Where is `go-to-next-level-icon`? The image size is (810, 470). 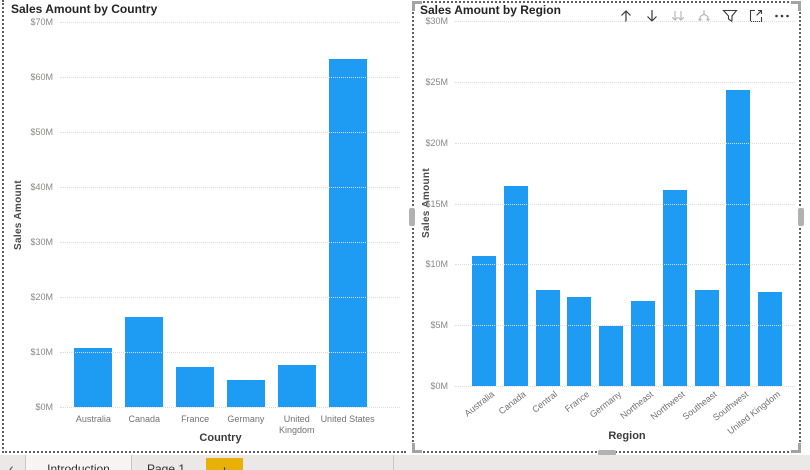 go-to-next-level-icon is located at coordinates (678, 16).